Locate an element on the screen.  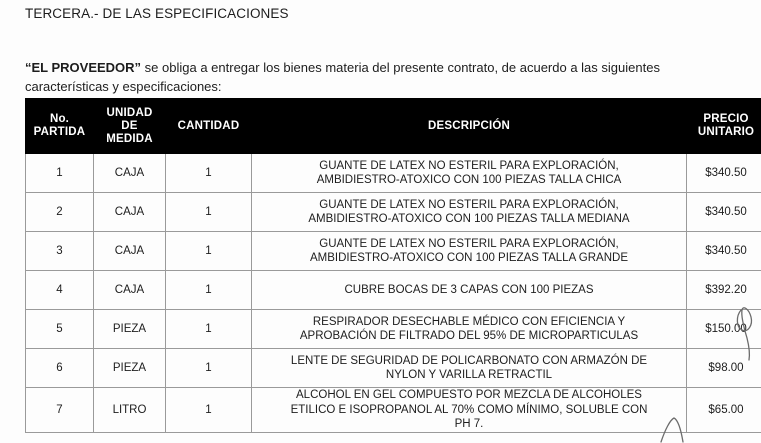
intro-paragraph-party: “EL PROVEEDOR” is located at coordinates (83, 67).